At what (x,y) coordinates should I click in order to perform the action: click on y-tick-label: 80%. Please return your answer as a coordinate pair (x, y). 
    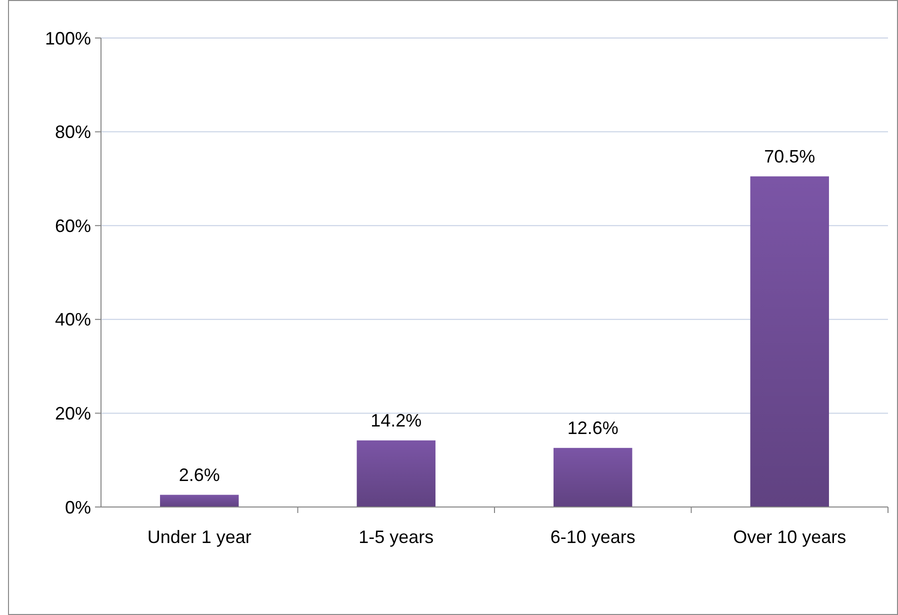
    Looking at the image, I should click on (72, 132).